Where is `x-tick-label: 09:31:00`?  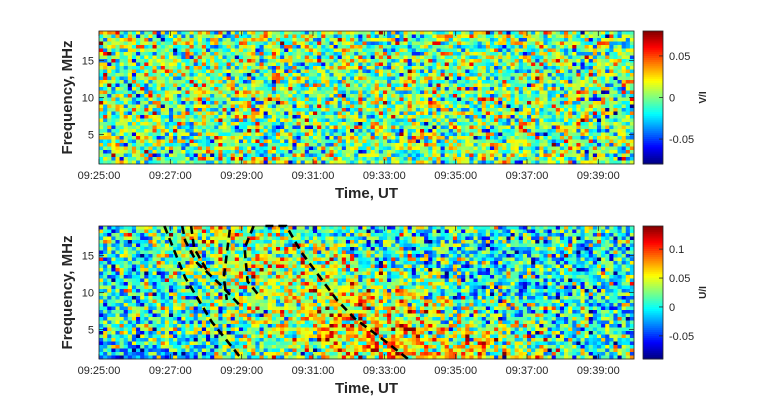
x-tick-label: 09:31:00 is located at coordinates (313, 176).